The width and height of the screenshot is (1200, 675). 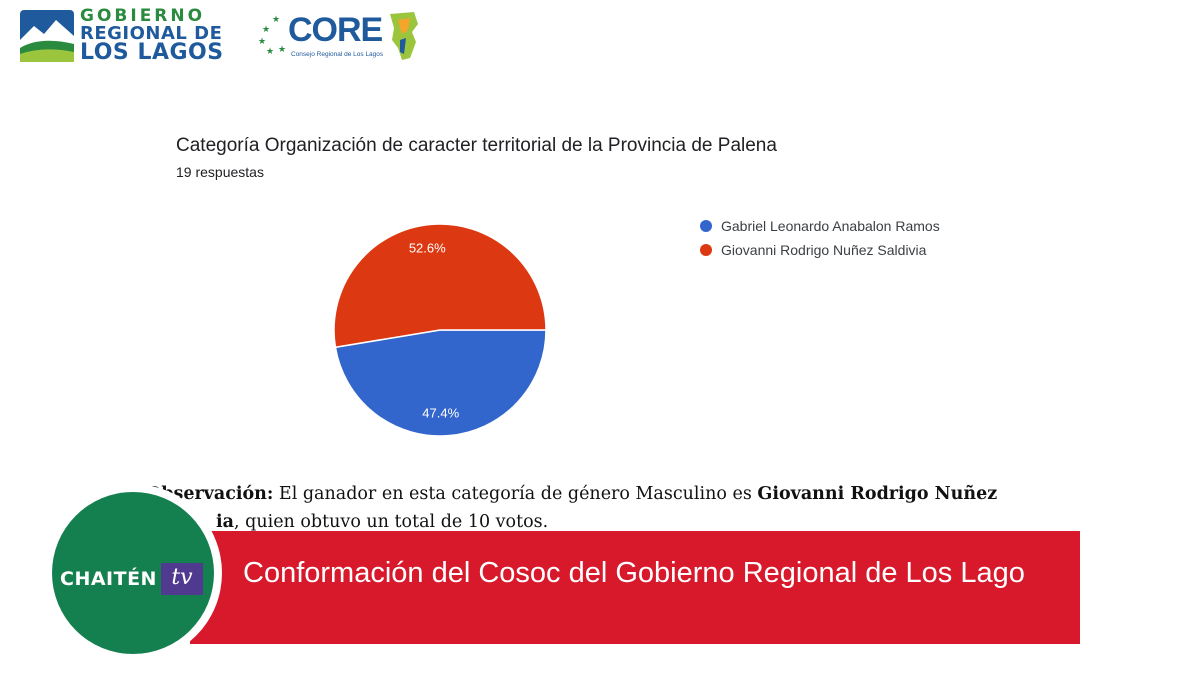 What do you see at coordinates (404, 36) in the screenshot?
I see `region-map-icon` at bounding box center [404, 36].